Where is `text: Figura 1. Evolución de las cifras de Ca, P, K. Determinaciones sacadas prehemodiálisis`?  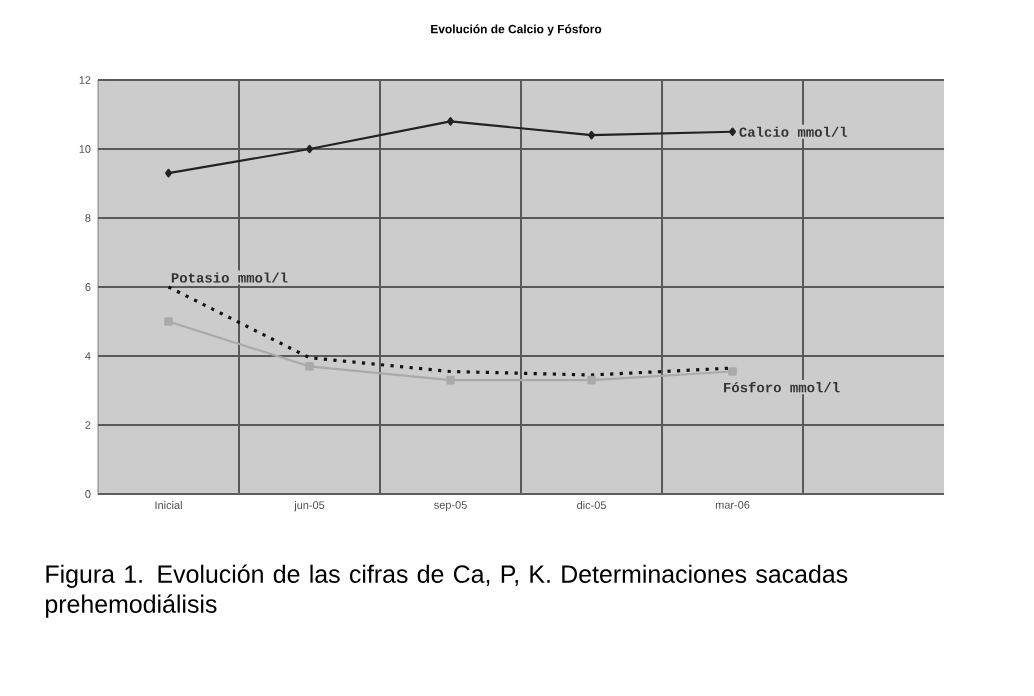
text: Figura 1. Evolución de las cifras de Ca, P, K. Determinaciones sacadas prehemodiálisis is located at coordinates (447, 591).